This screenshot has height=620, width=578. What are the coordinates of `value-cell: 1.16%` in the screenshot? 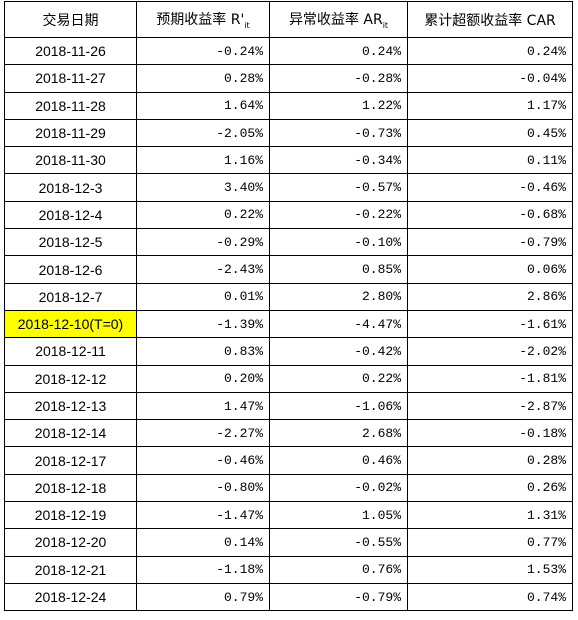 It's located at (203, 160).